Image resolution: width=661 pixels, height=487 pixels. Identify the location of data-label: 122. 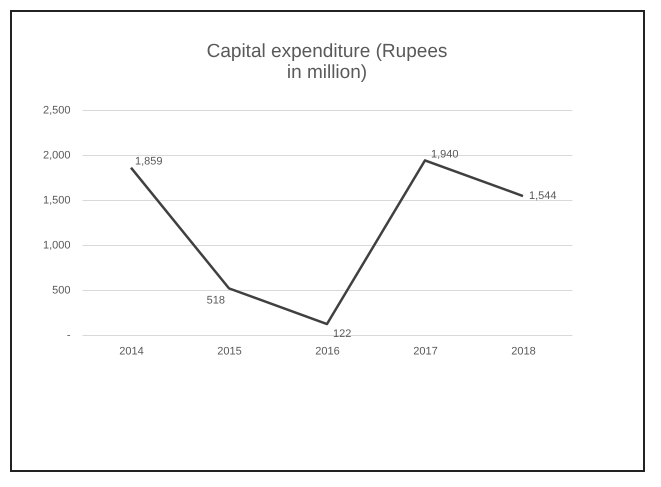
(342, 334).